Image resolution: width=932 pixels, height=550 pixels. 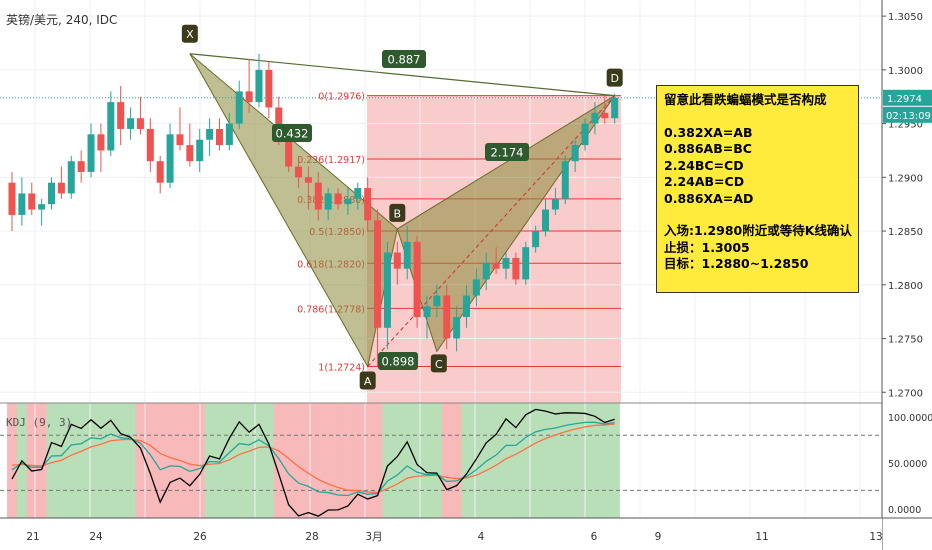 I want to click on note-rule: 2.24AB=CD, so click(x=704, y=181).